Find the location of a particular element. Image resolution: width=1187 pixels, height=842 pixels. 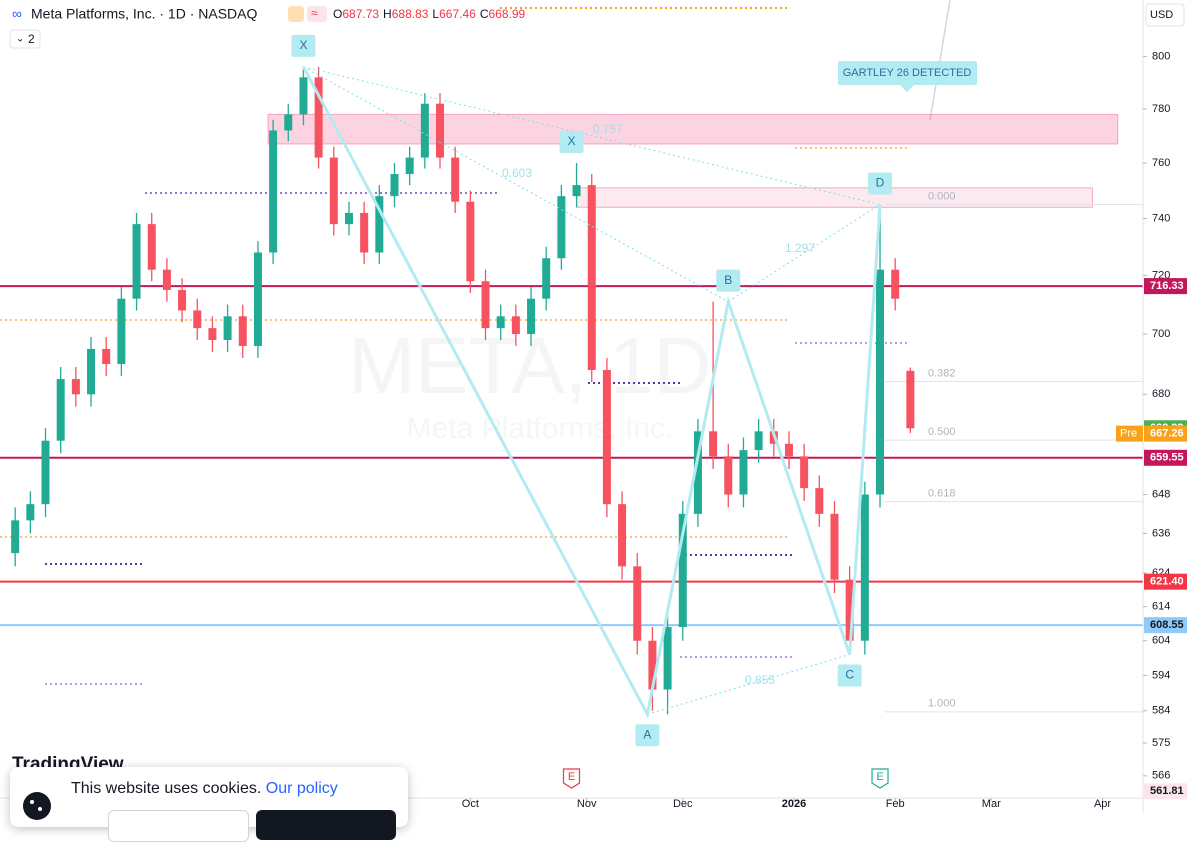

pattern-point-label: D is located at coordinates (880, 183).